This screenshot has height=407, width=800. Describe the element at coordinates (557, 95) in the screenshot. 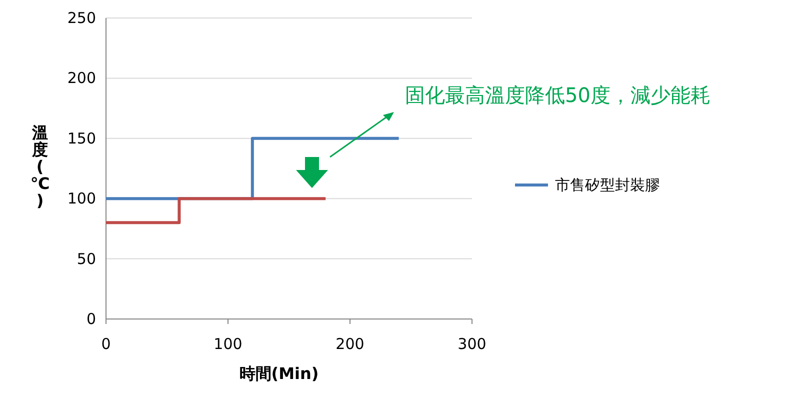

I see `annotation: 固化最高溫度降低50度，減少能耗` at that location.